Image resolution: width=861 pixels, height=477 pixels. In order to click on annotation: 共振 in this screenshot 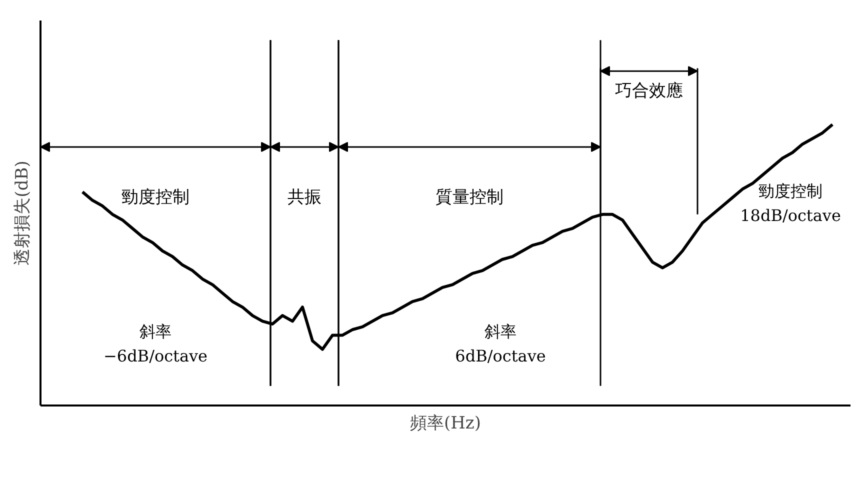, I will do `click(305, 198)`.